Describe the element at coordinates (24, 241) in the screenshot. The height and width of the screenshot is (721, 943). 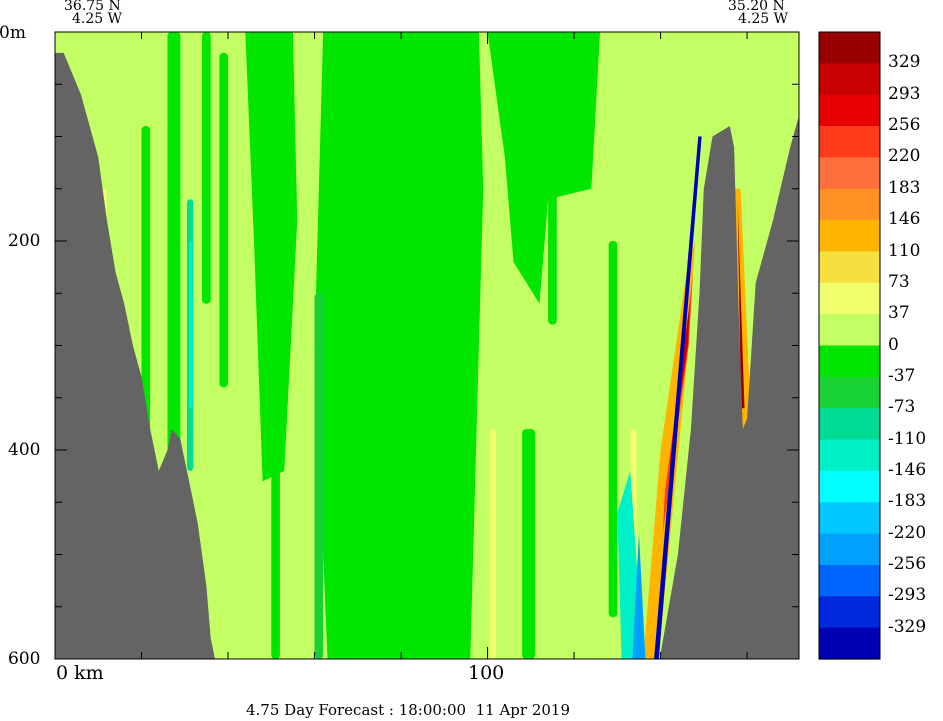
I see `y-tick-label-200: 200` at that location.